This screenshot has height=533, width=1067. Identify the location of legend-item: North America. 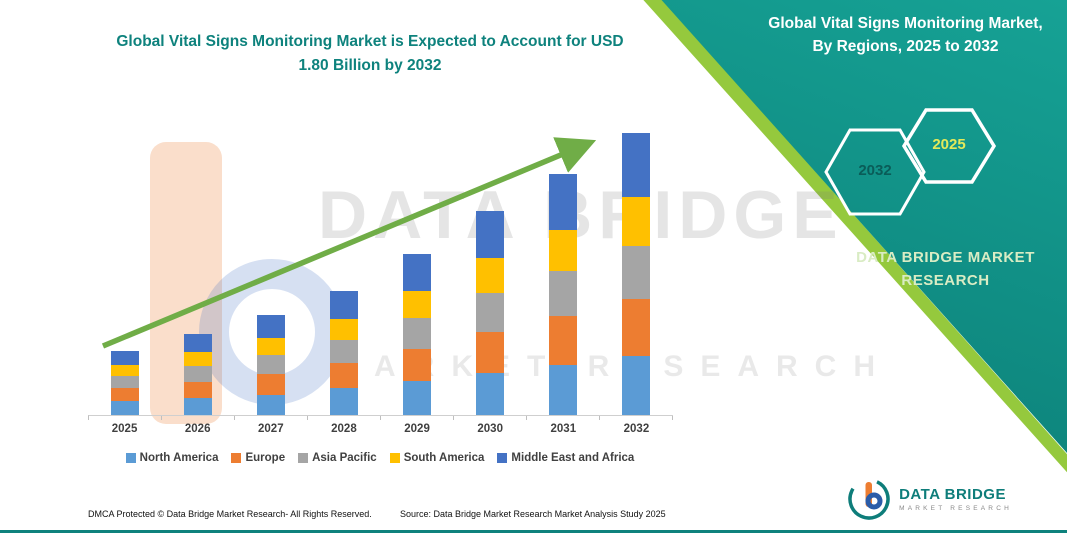
(172, 458).